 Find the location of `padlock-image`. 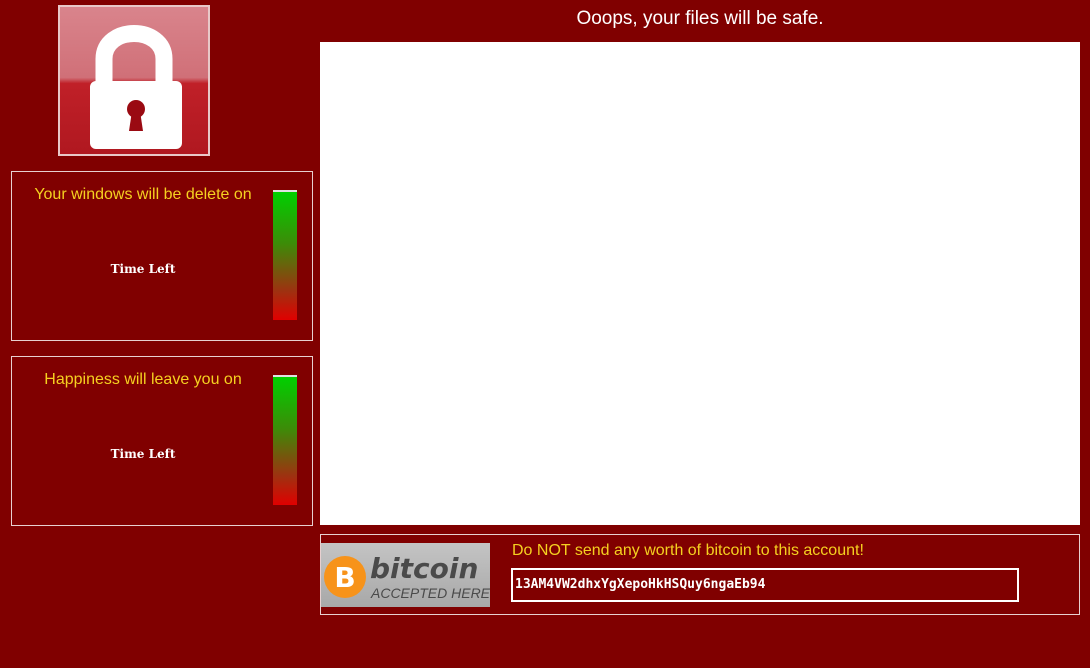

padlock-image is located at coordinates (134, 80).